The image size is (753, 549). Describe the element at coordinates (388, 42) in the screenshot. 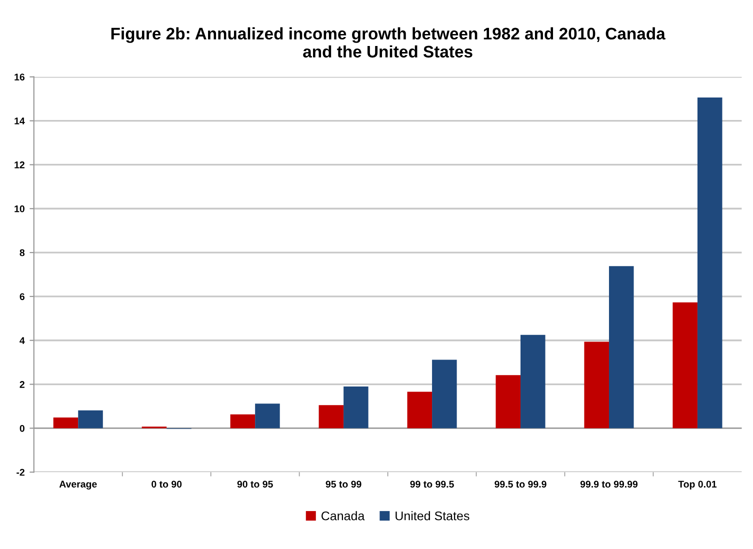

I see `chart-title: Figure 2b: Annualized income growth between 1982 and 2010, Canada and the United States` at that location.